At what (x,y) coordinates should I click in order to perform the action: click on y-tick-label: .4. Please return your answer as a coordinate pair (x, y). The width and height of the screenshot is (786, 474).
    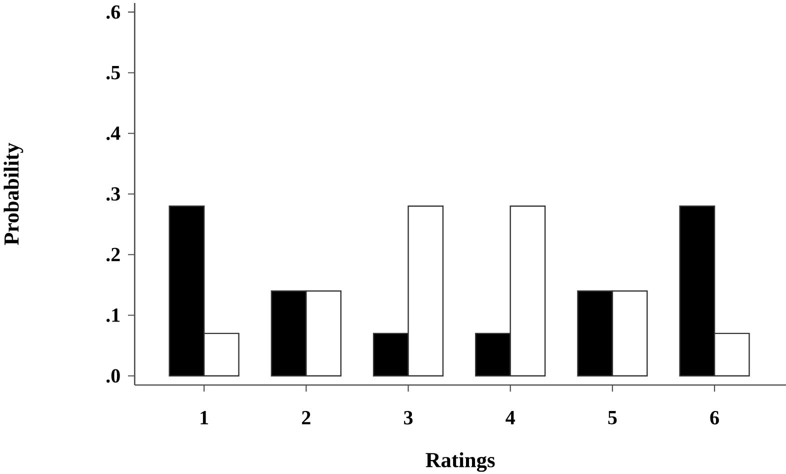
    Looking at the image, I should click on (113, 133).